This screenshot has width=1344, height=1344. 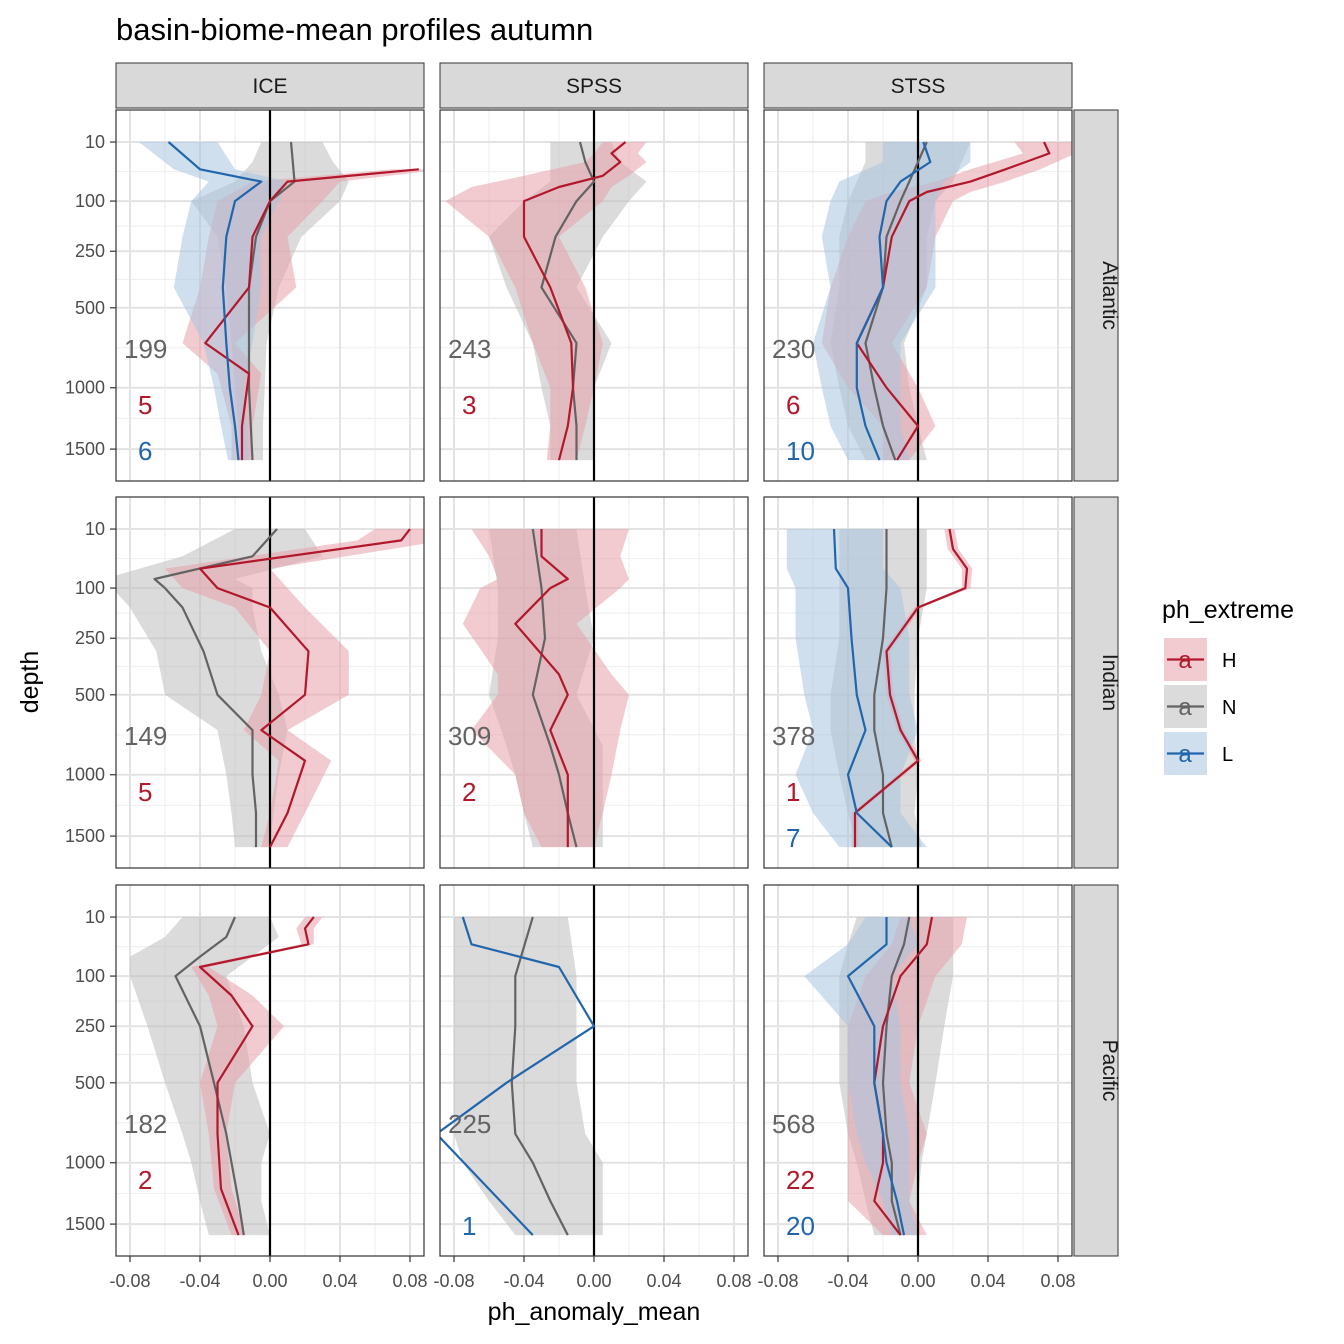 I want to click on legend-label-n: N, so click(x=1229, y=708).